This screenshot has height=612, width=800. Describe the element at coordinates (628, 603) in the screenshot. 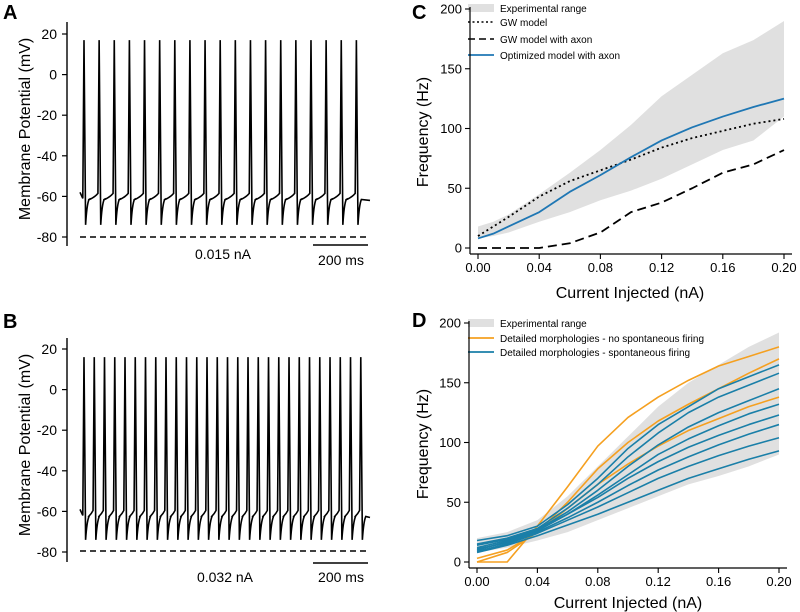

I see `xlabel-d: Current Injected (nA)` at that location.